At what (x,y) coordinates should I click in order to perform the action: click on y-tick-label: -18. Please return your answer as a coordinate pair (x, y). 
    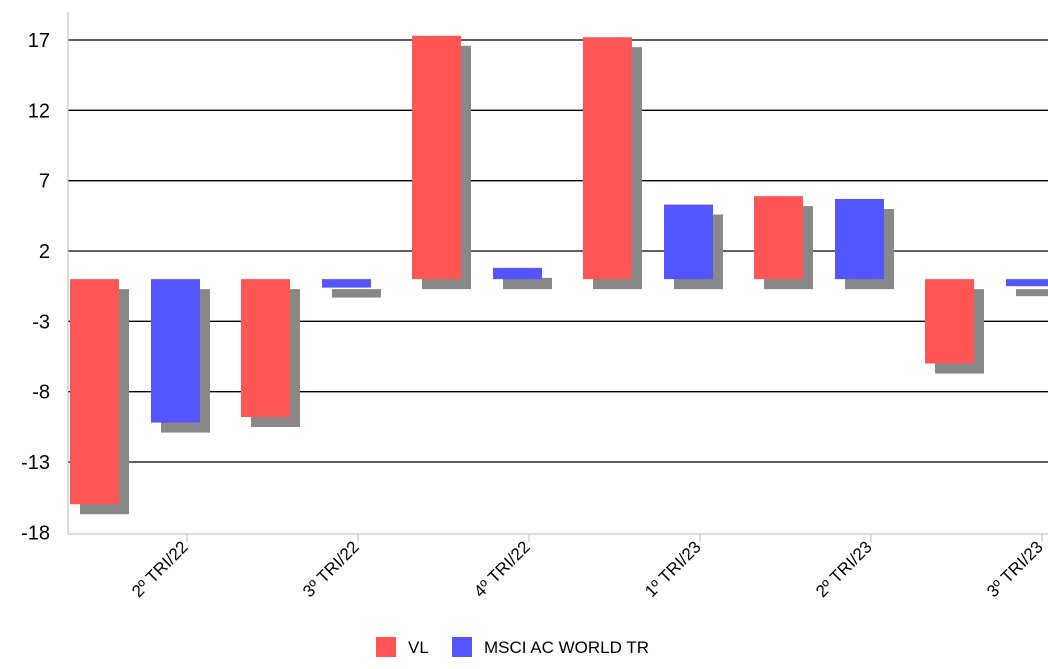
    Looking at the image, I should click on (35, 533).